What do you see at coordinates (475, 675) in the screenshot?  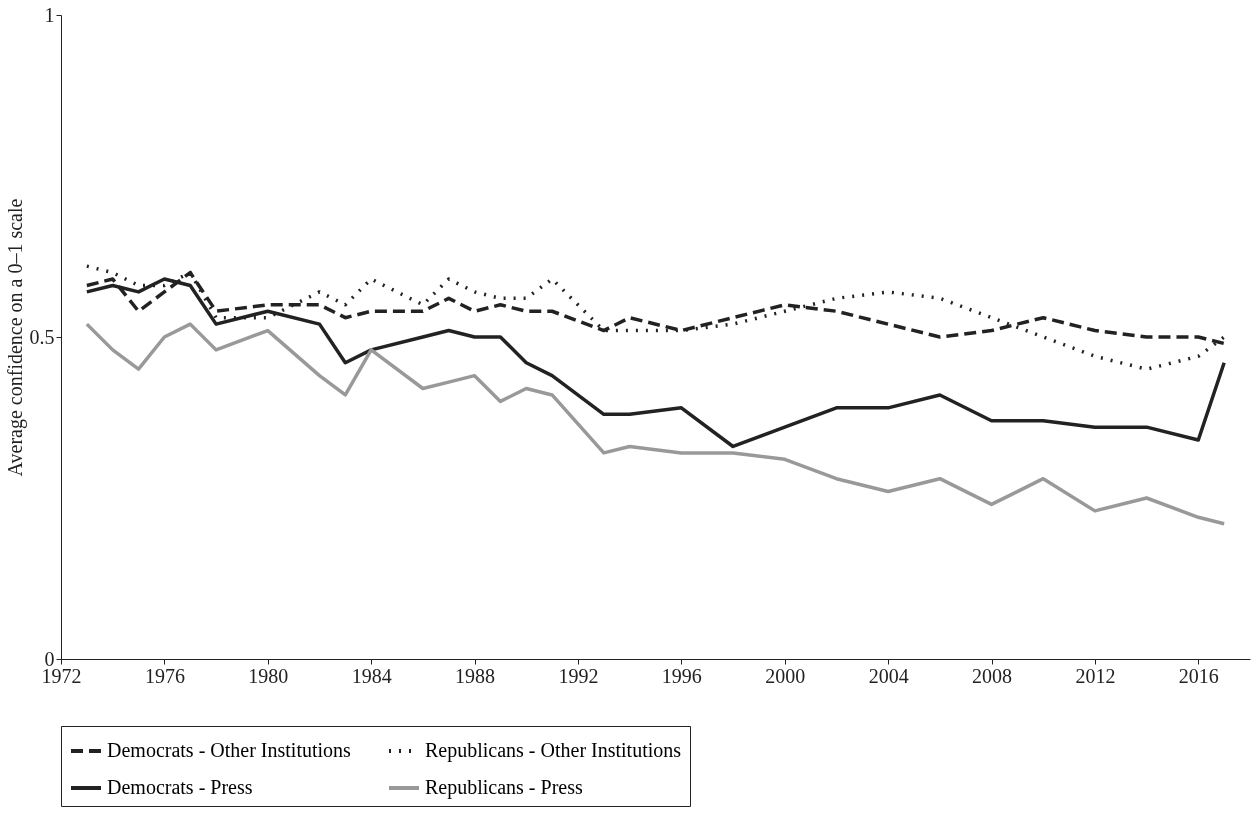 I see `x-tick-label: 1988` at bounding box center [475, 675].